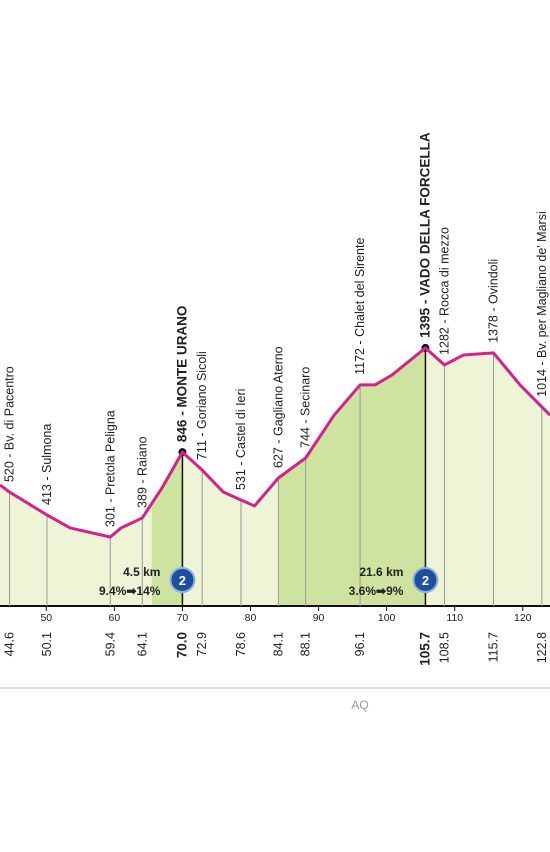 Image resolution: width=550 pixels, height=852 pixels. Describe the element at coordinates (494, 301) in the screenshot. I see `waypoint-label: 1378 - Ovindoli` at that location.